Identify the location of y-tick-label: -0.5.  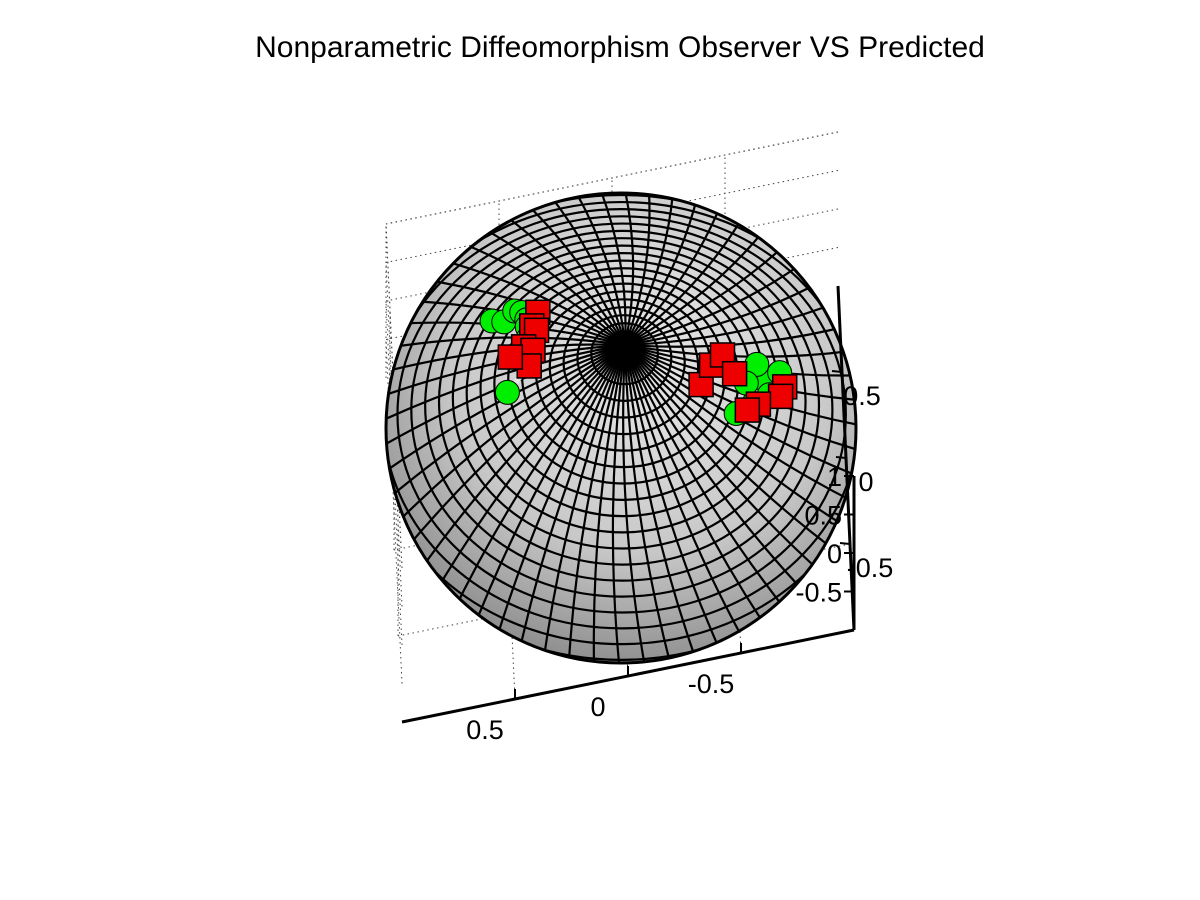
(711, 684).